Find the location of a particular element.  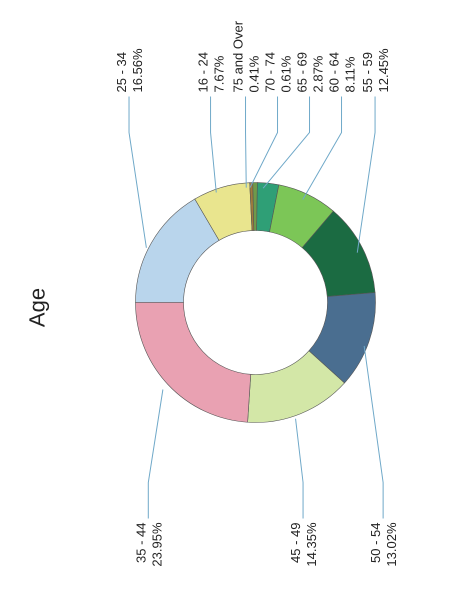

slice-label: 50 - 54 is located at coordinates (375, 542).